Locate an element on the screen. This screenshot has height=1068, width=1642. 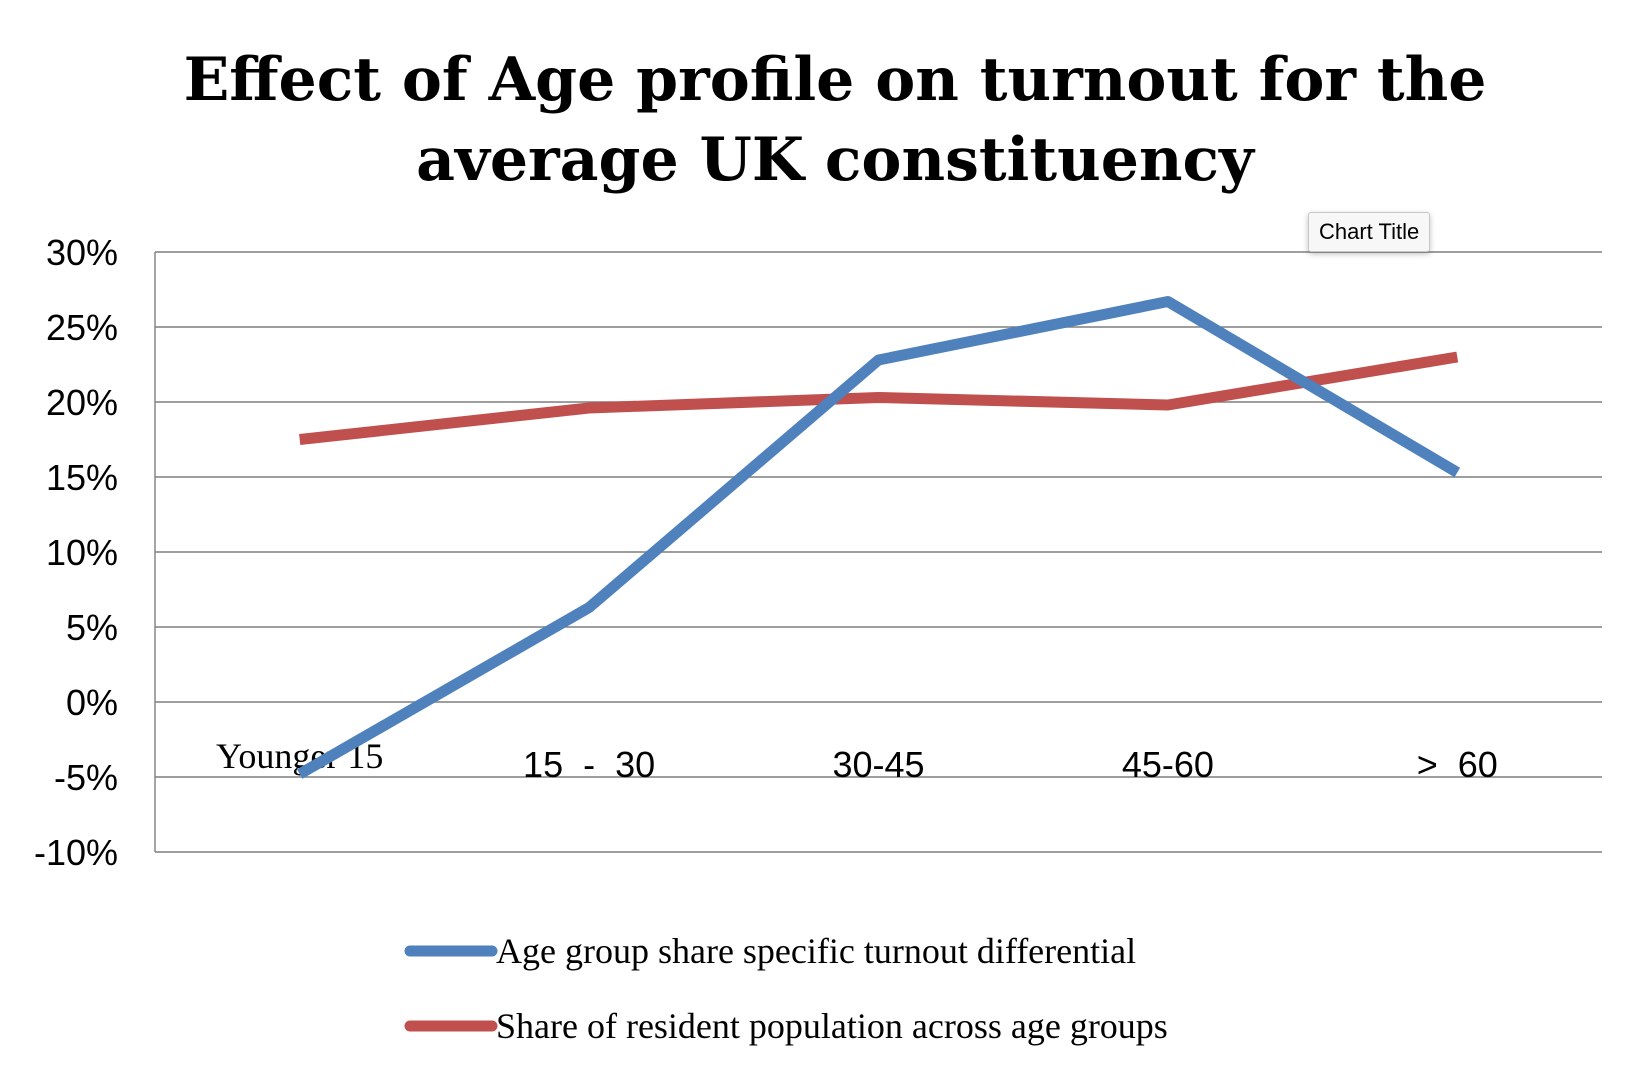
x-tick-label: 15 - 30 is located at coordinates (589, 764).